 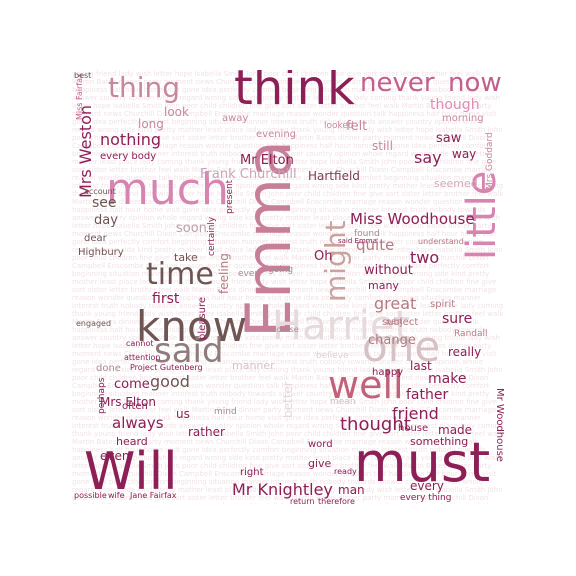 What do you see at coordinates (441, 241) in the screenshot?
I see `word-understand: understand` at bounding box center [441, 241].